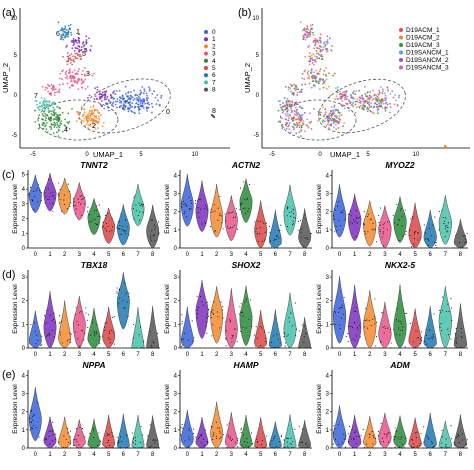 The image size is (474, 470). What do you see at coordinates (246, 265) in the screenshot?
I see `gene-title: SHOX2` at bounding box center [246, 265].